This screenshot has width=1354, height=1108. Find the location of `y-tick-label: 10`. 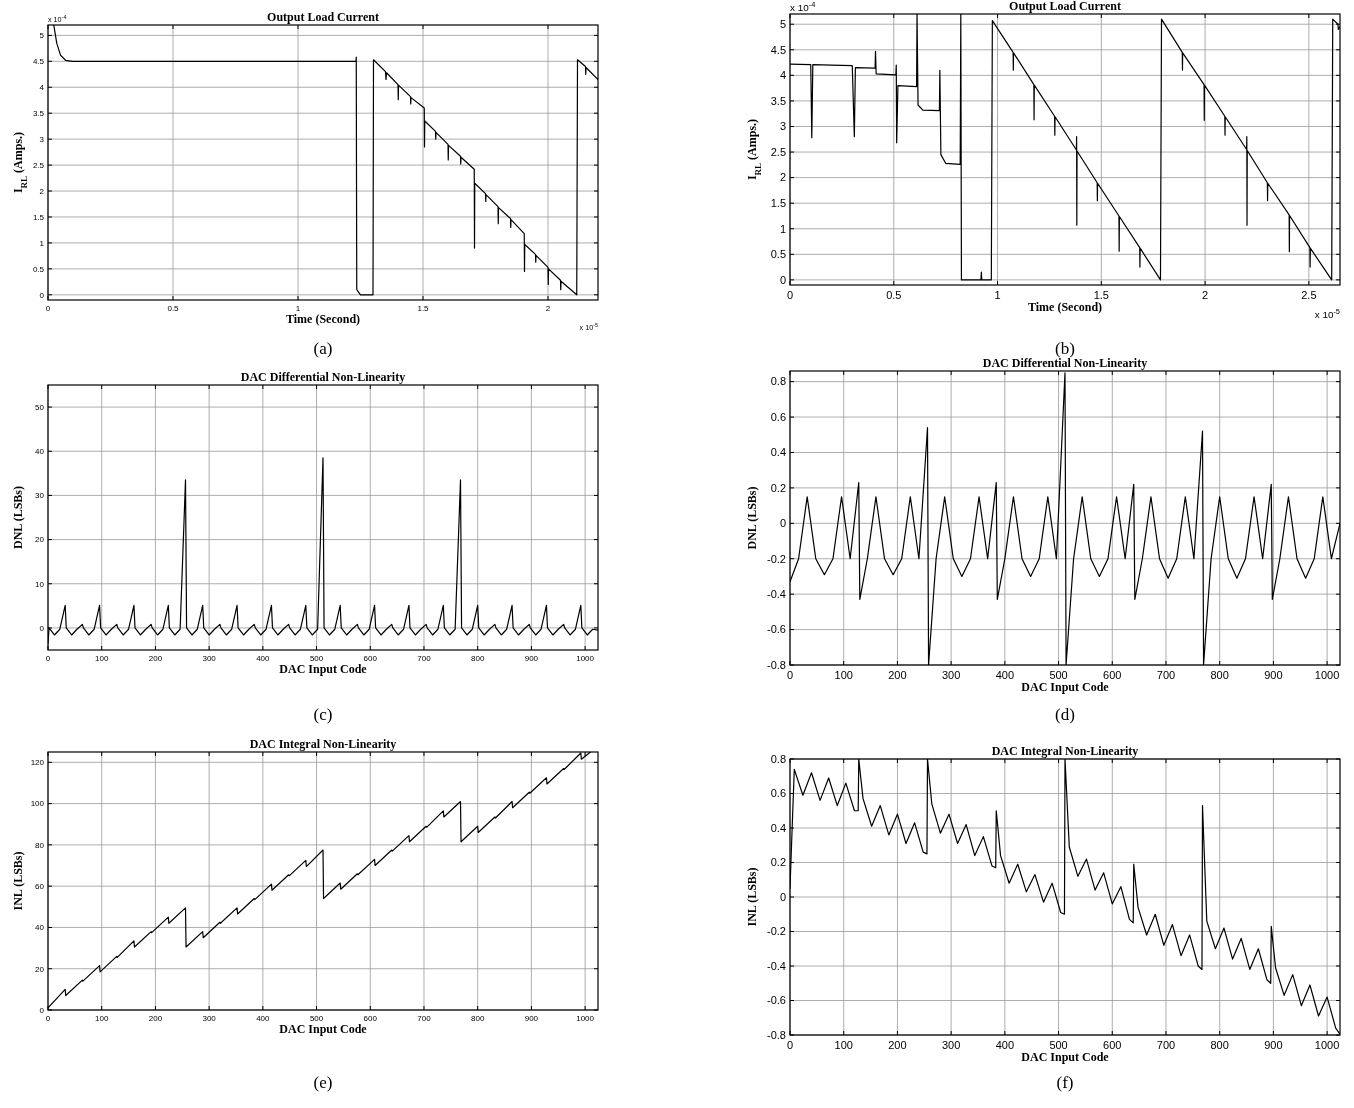

y-tick-label: 10 is located at coordinates (40, 584).